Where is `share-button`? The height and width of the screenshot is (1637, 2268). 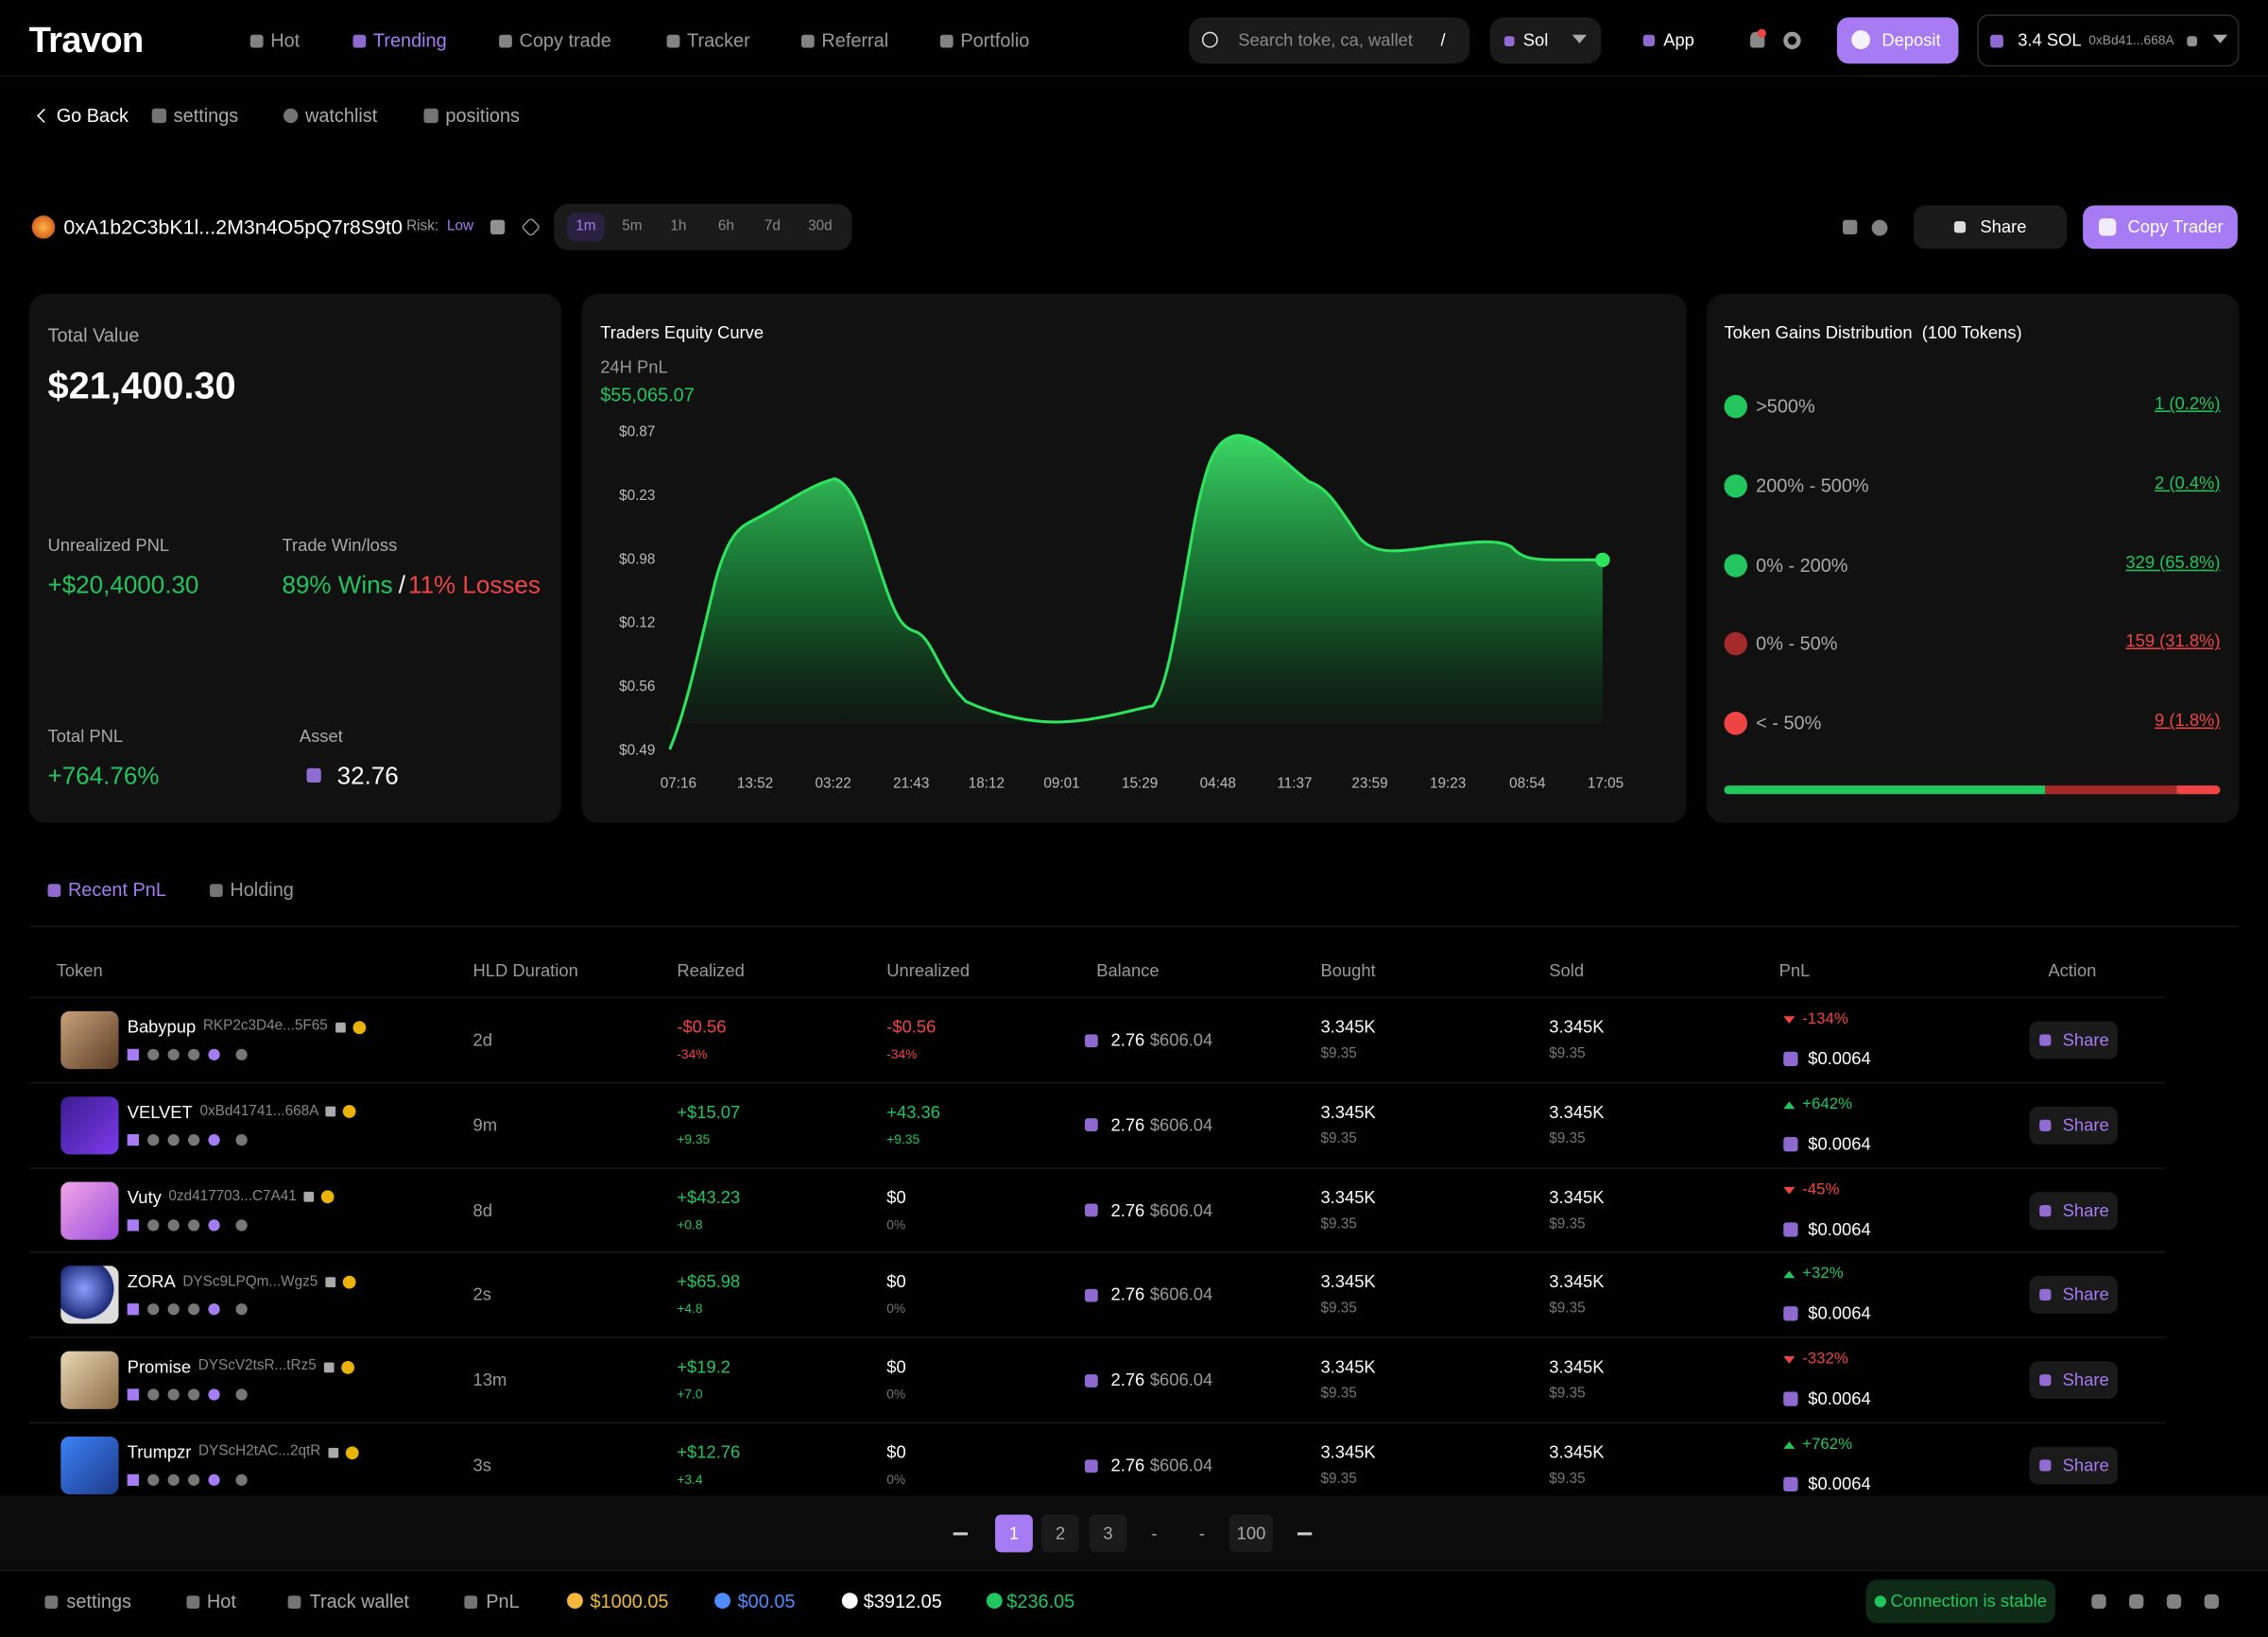 share-button is located at coordinates (1990, 227).